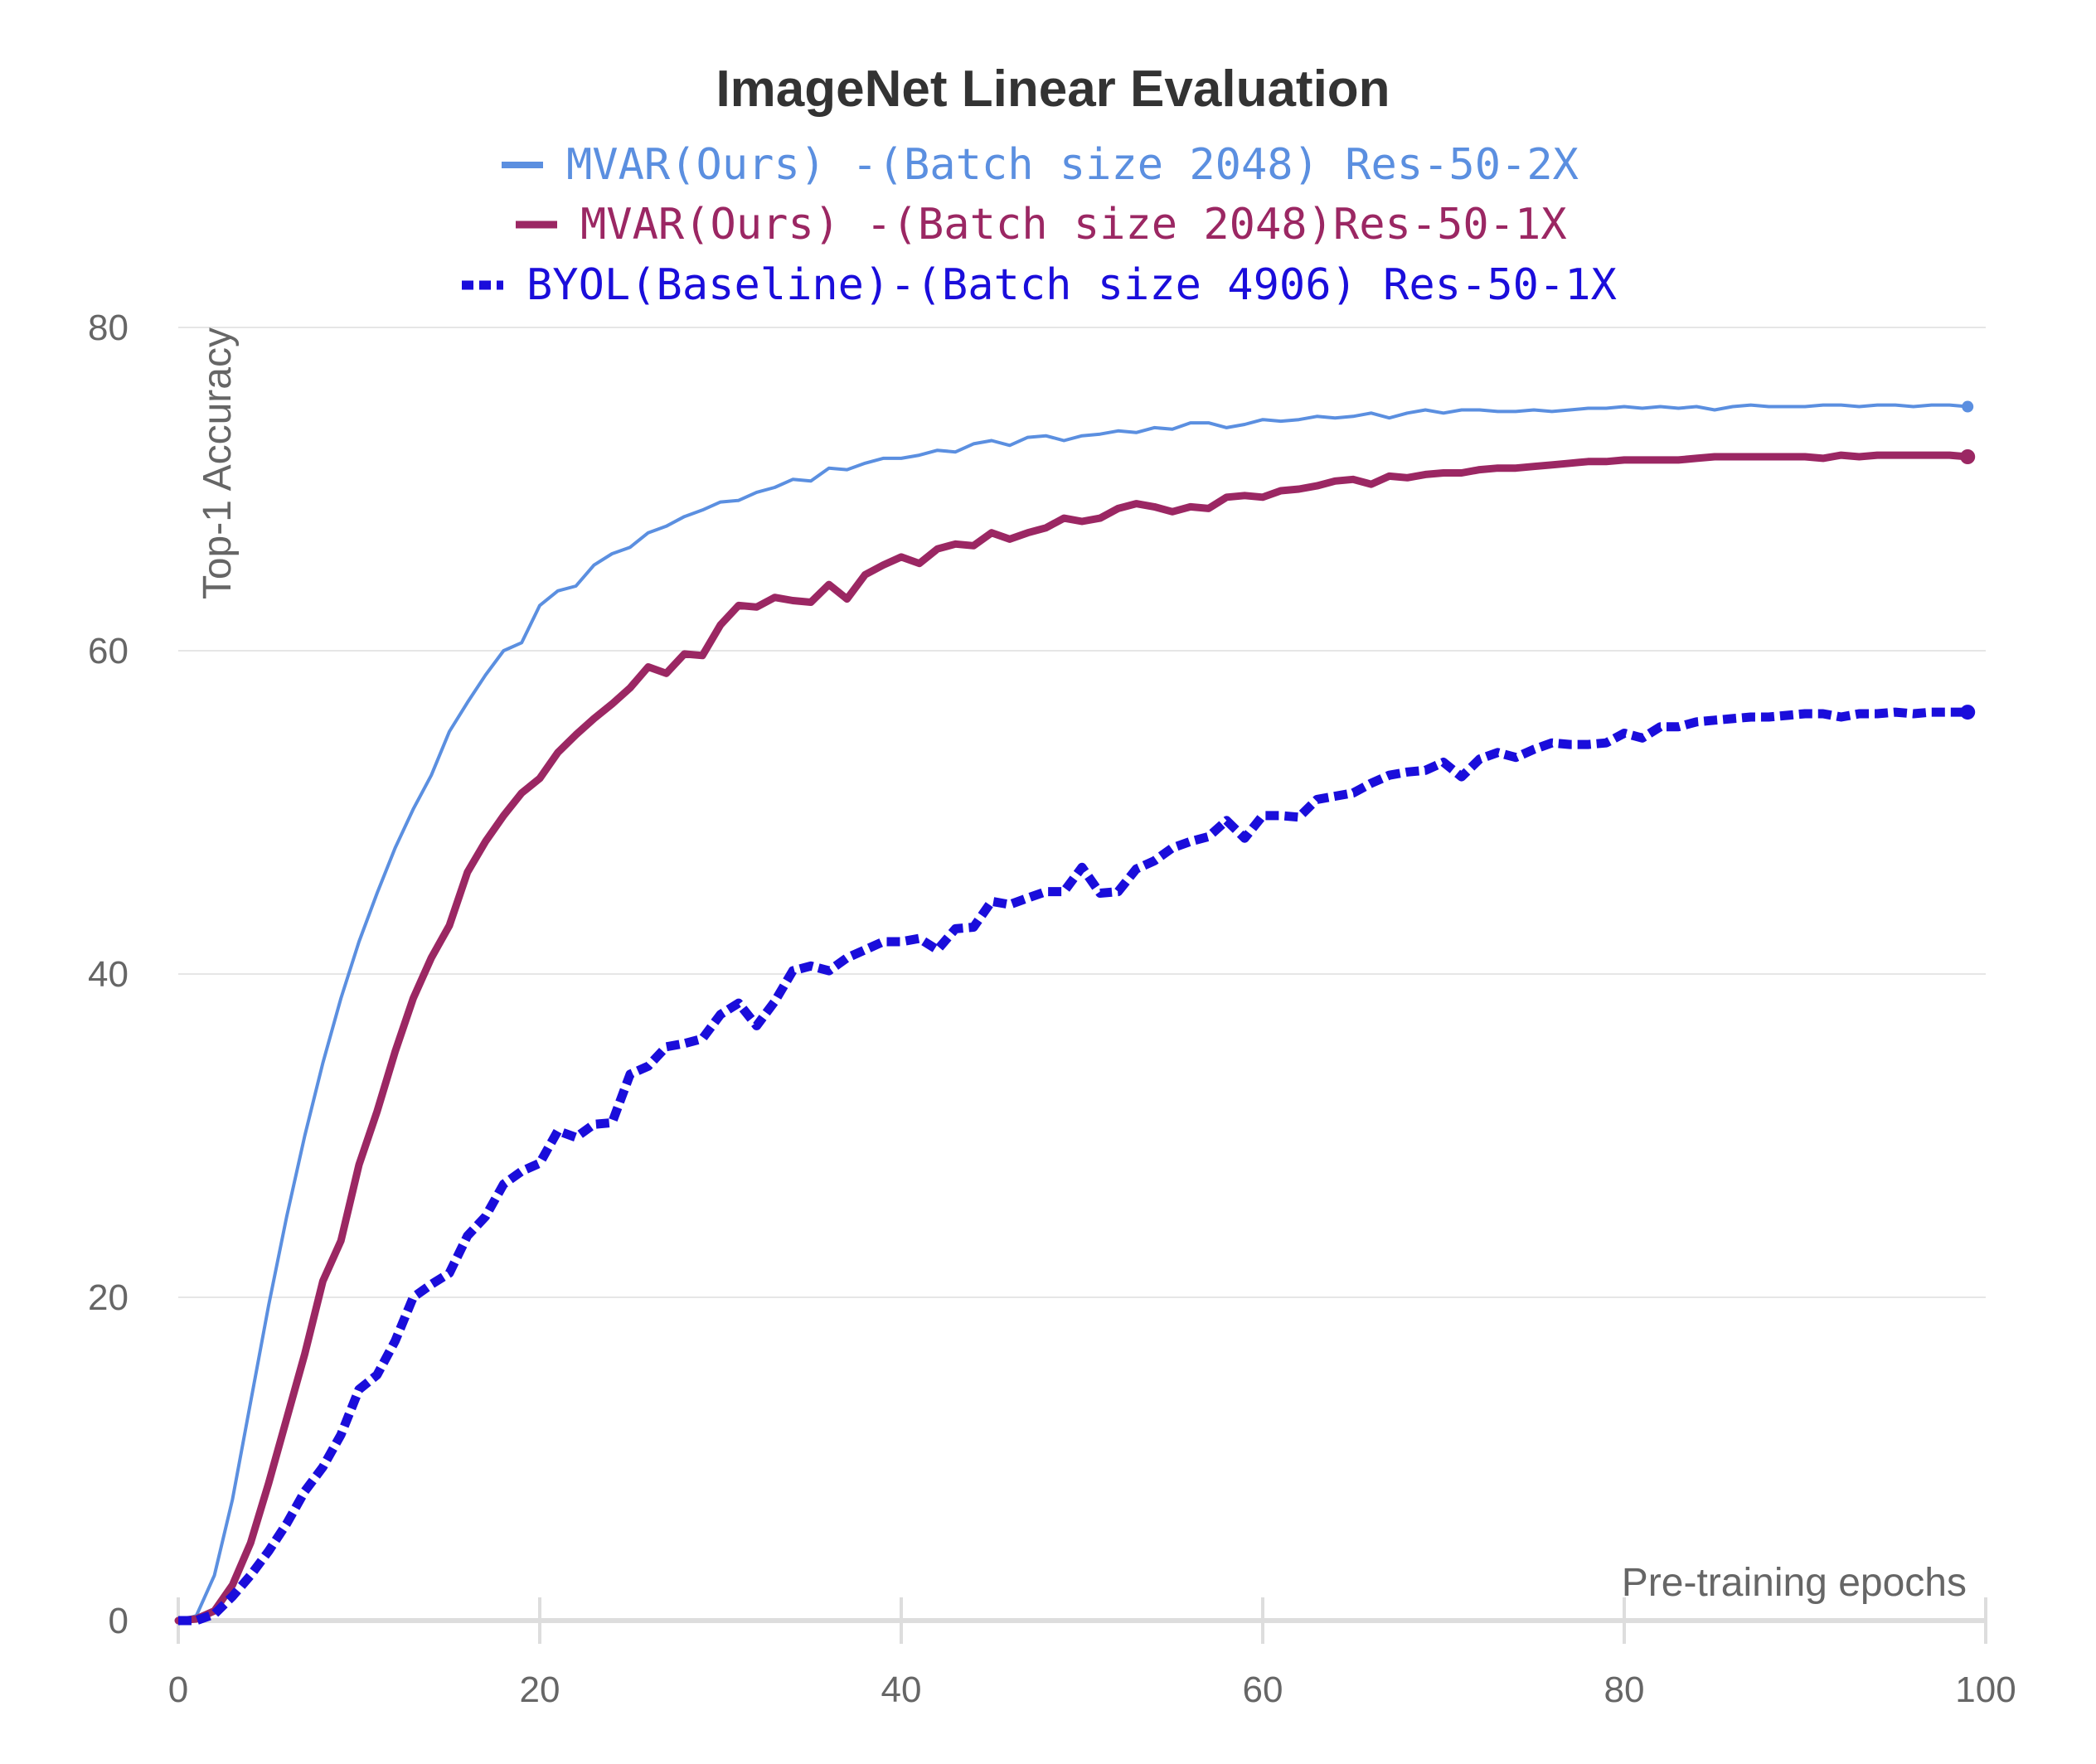  Describe the element at coordinates (108, 1297) in the screenshot. I see `y-tick-label-20: 20` at that location.